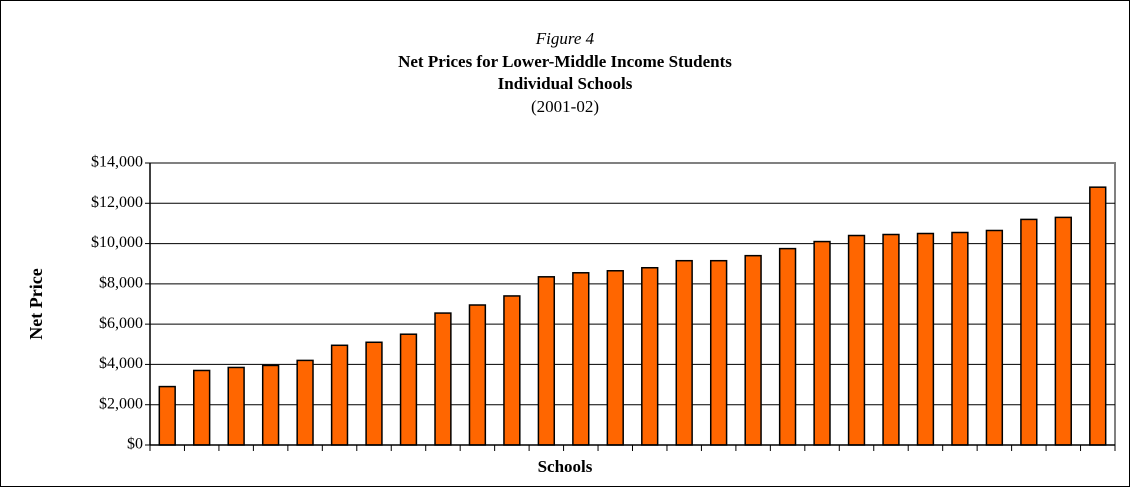 The image size is (1130, 487). Describe the element at coordinates (135, 444) in the screenshot. I see `y-tick-label: $0` at that location.